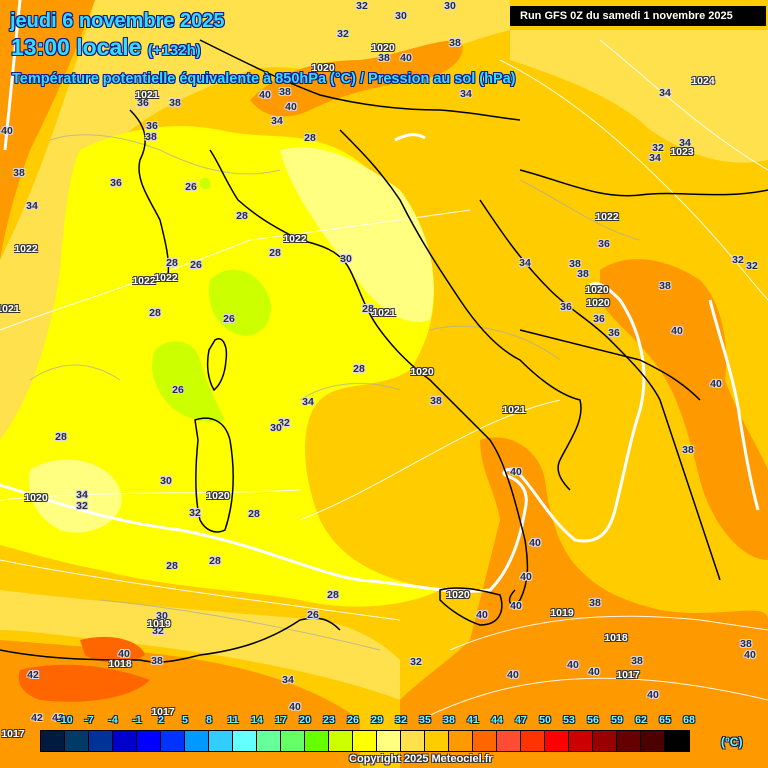  What do you see at coordinates (161, 720) in the screenshot?
I see `colorbar-tick: 2` at bounding box center [161, 720].